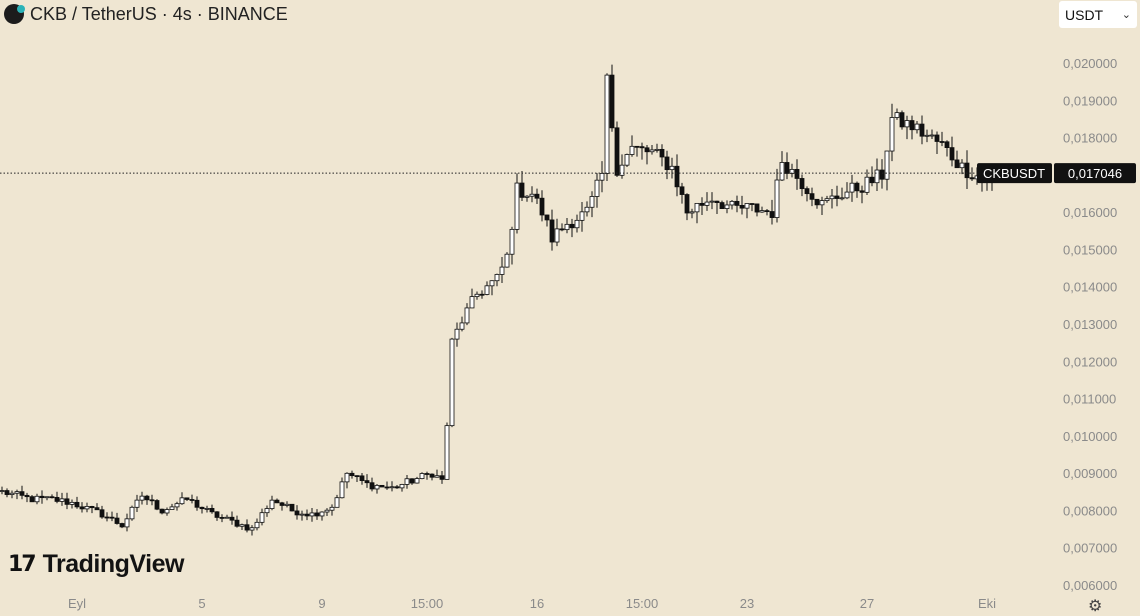 Image resolution: width=1140 pixels, height=616 pixels. Describe the element at coordinates (1098, 14) in the screenshot. I see `currency-select: USDT ⌄` at that location.